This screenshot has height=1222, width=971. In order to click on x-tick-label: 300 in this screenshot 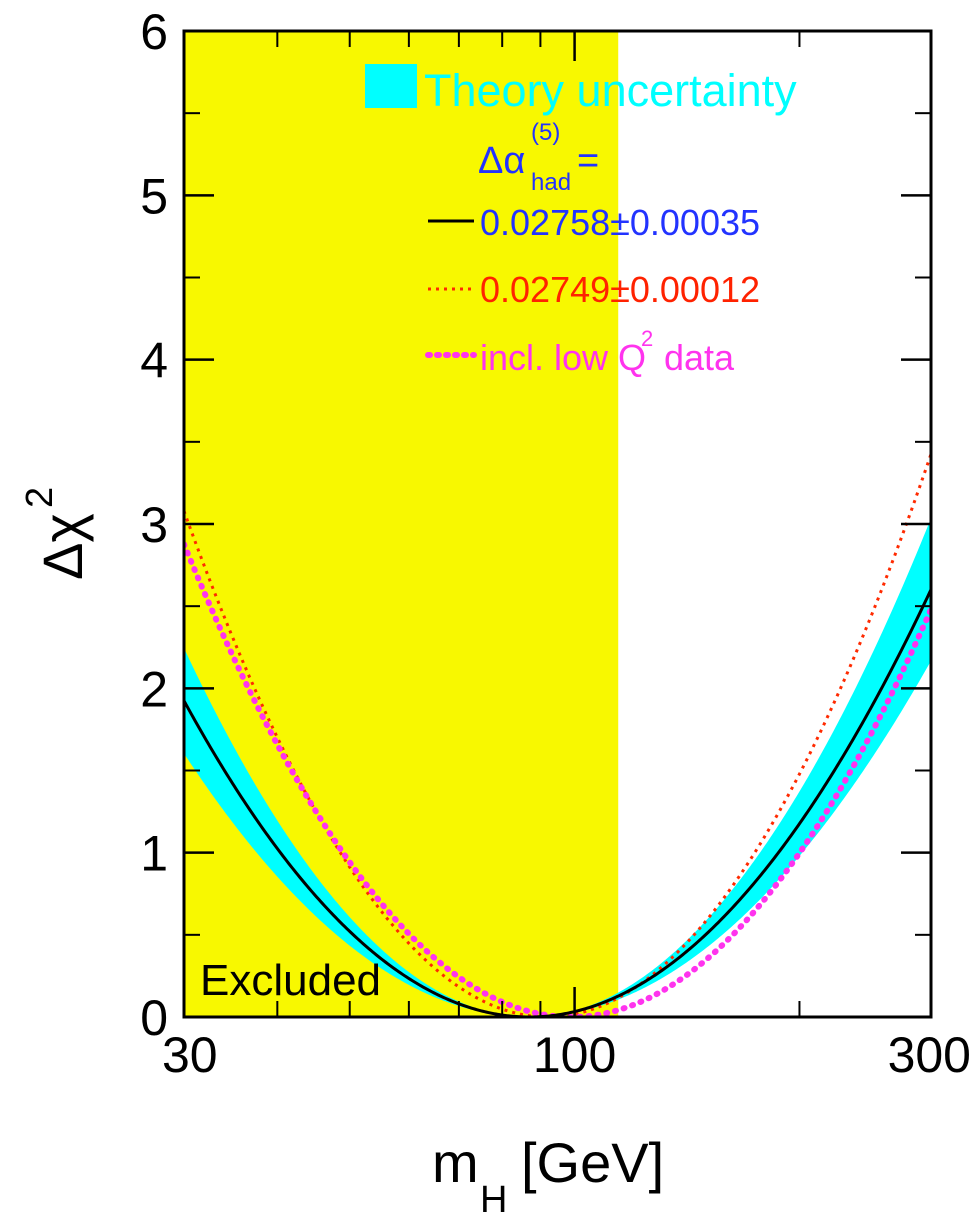, I will do `click(929, 1055)`.